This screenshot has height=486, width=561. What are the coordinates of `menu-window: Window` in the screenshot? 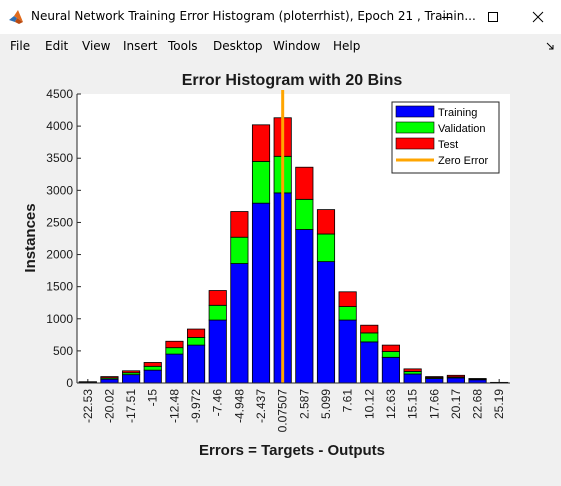 It's located at (297, 46).